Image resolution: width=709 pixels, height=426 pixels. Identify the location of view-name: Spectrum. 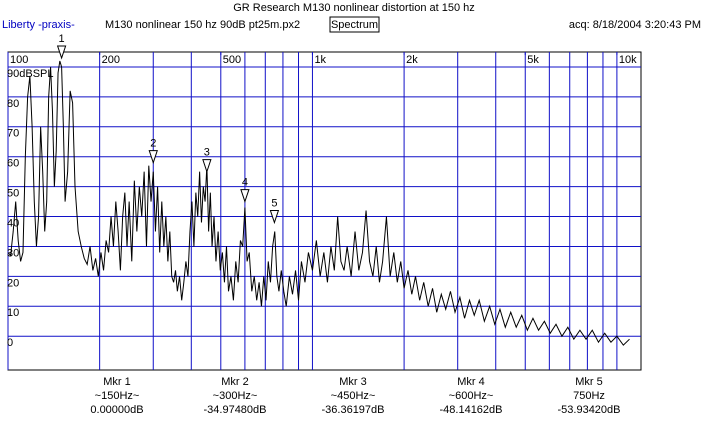
(354, 25).